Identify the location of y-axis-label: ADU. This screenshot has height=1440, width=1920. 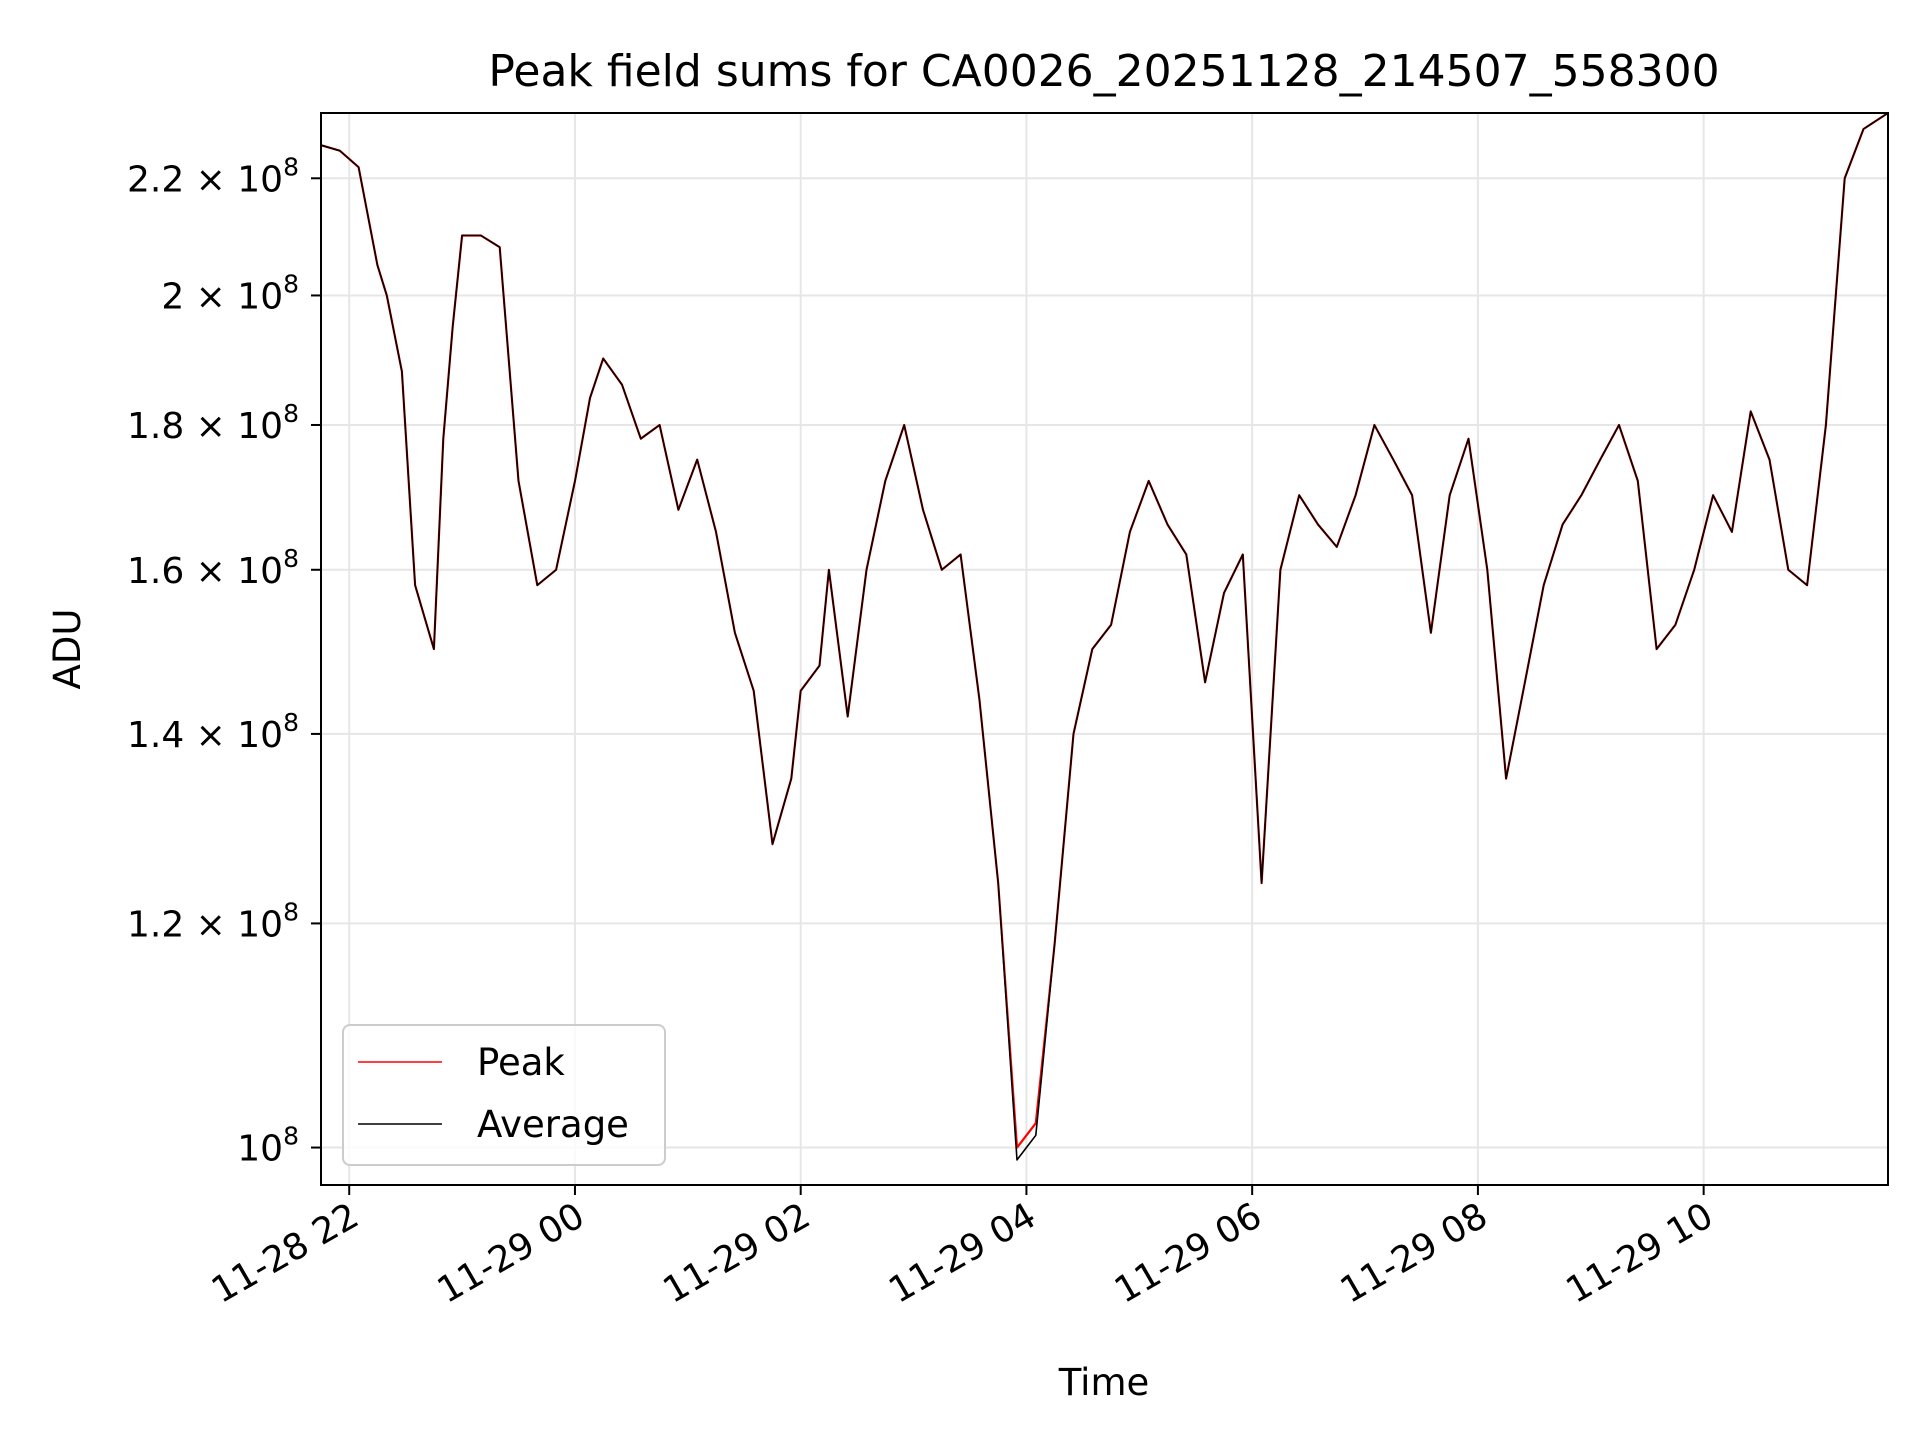
(67, 649).